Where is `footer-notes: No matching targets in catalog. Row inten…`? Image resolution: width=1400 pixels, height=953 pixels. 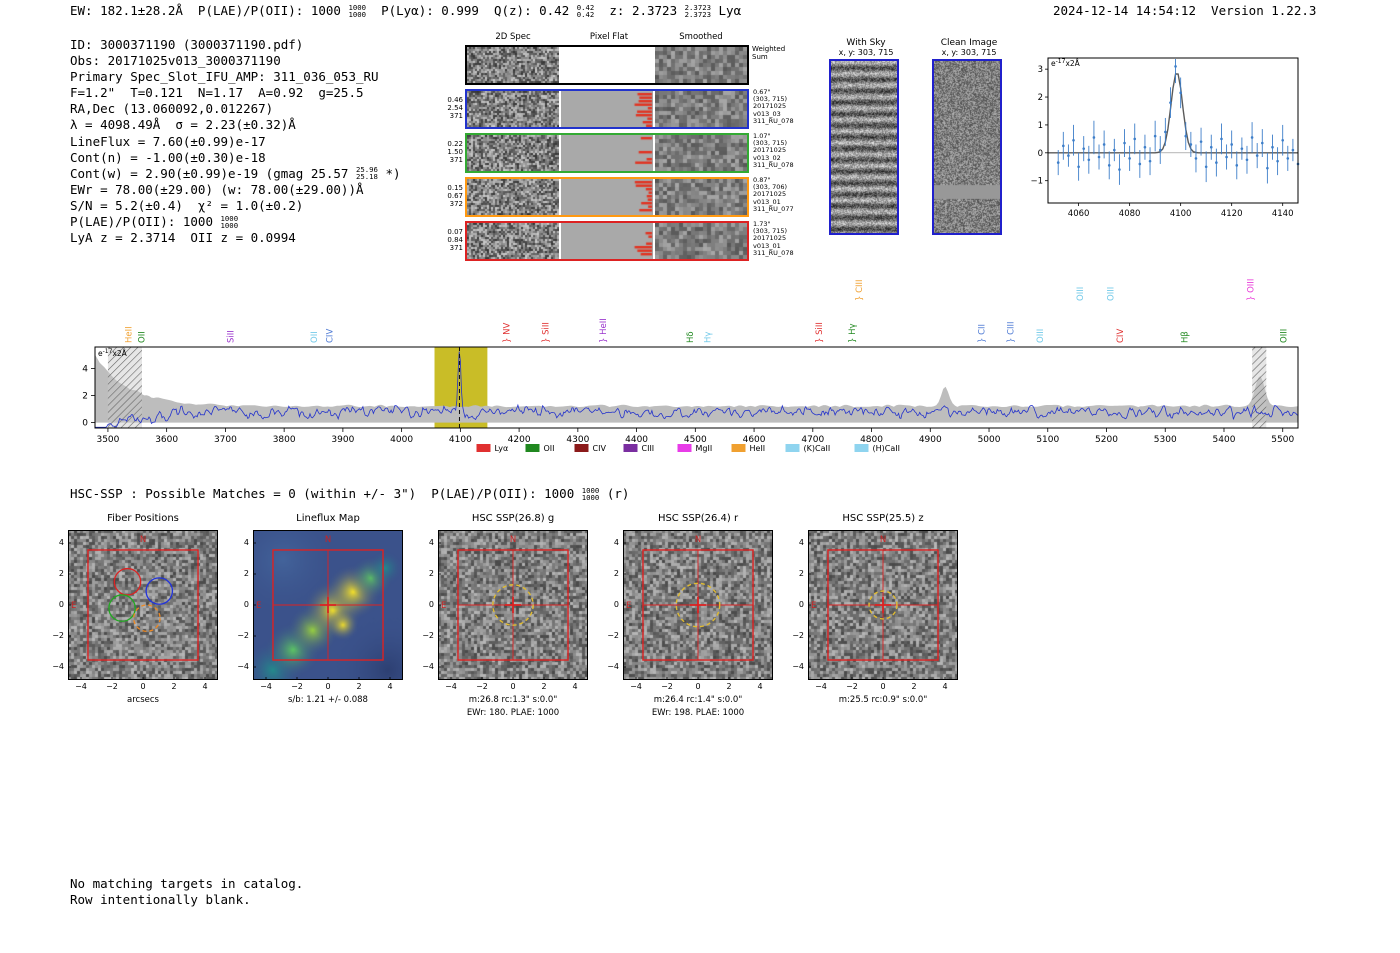 footer-notes: No matching targets in catalog. Row inten… is located at coordinates (186, 891).